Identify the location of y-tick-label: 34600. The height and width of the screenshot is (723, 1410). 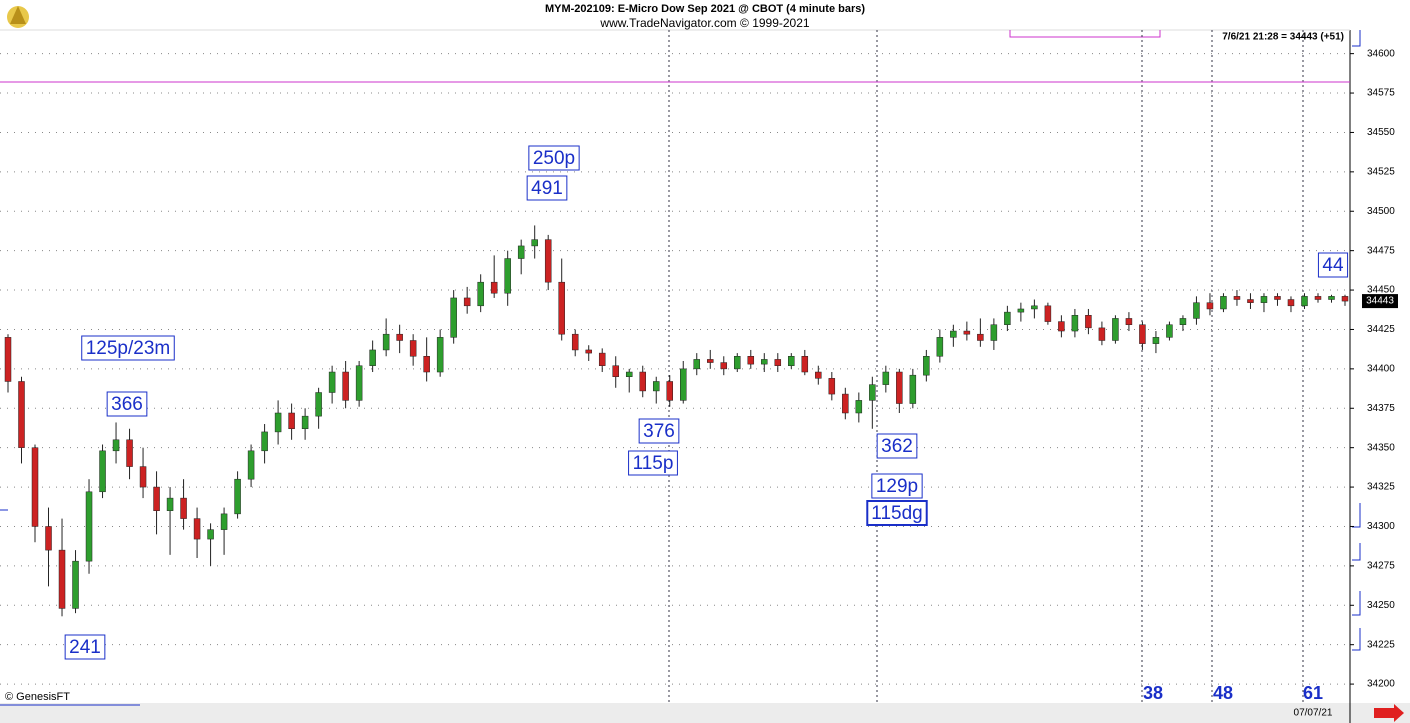
(1381, 53).